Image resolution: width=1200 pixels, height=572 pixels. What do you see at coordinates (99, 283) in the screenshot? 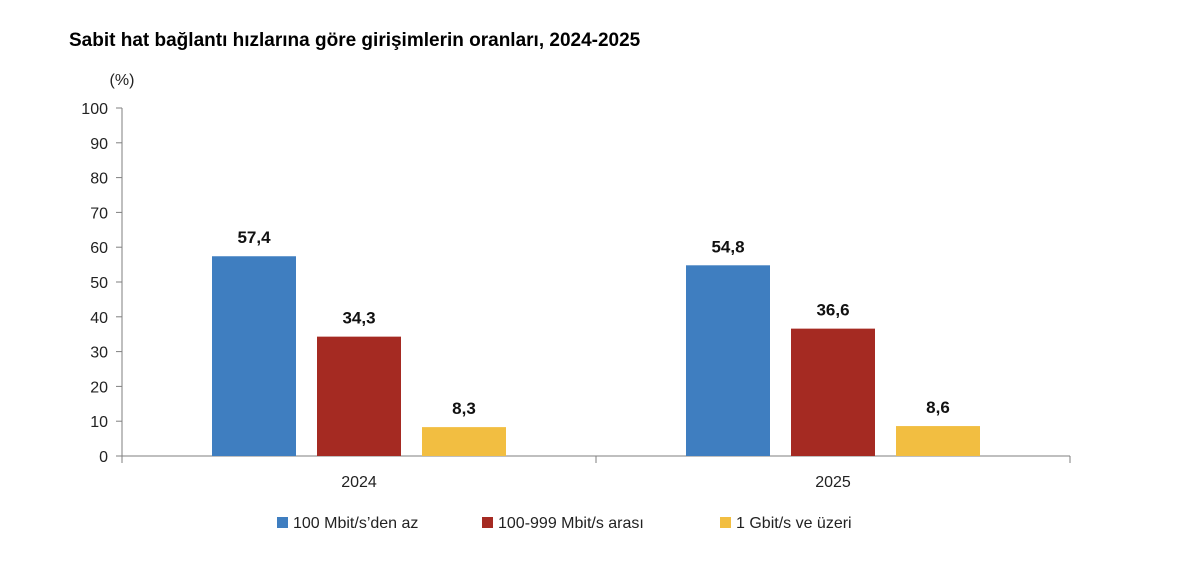
I see `y-tick-label: 50` at bounding box center [99, 283].